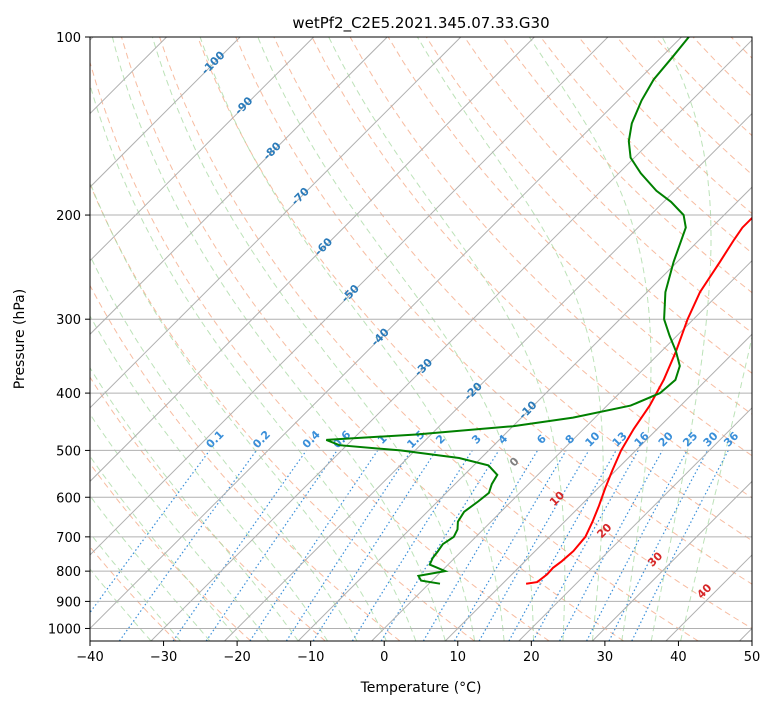 Image resolution: width=775 pixels, height=708 pixels. What do you see at coordinates (384, 657) in the screenshot?
I see `x-tick-label: 0` at bounding box center [384, 657].